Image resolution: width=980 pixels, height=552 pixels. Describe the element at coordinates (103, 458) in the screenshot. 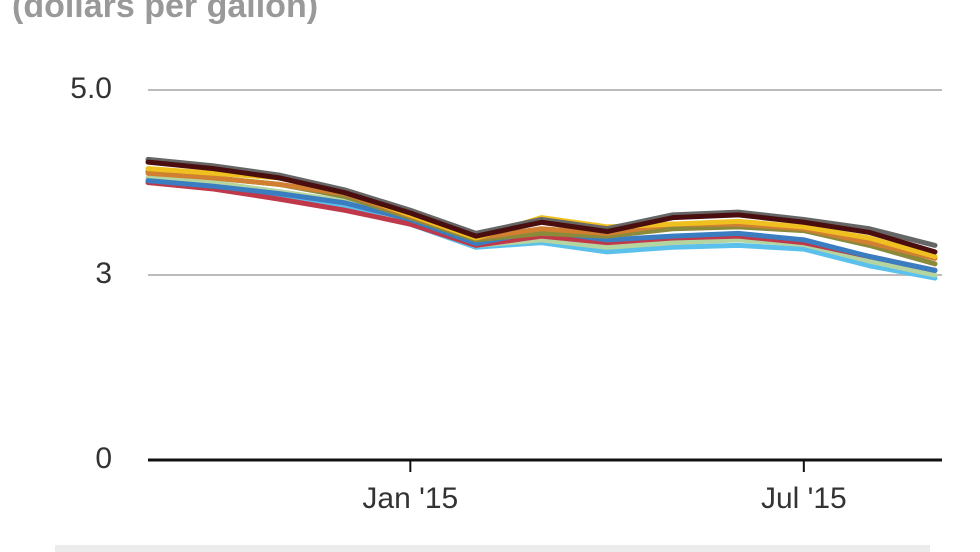

I see `y-tick-label: 0` at that location.